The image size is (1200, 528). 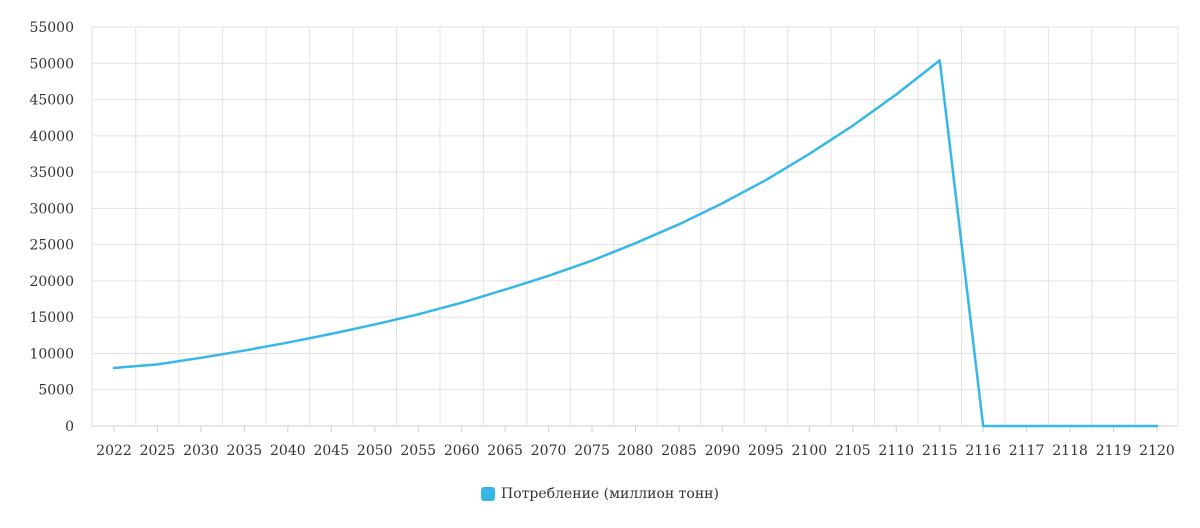 I want to click on y-tick-label: 25000, so click(x=51, y=246).